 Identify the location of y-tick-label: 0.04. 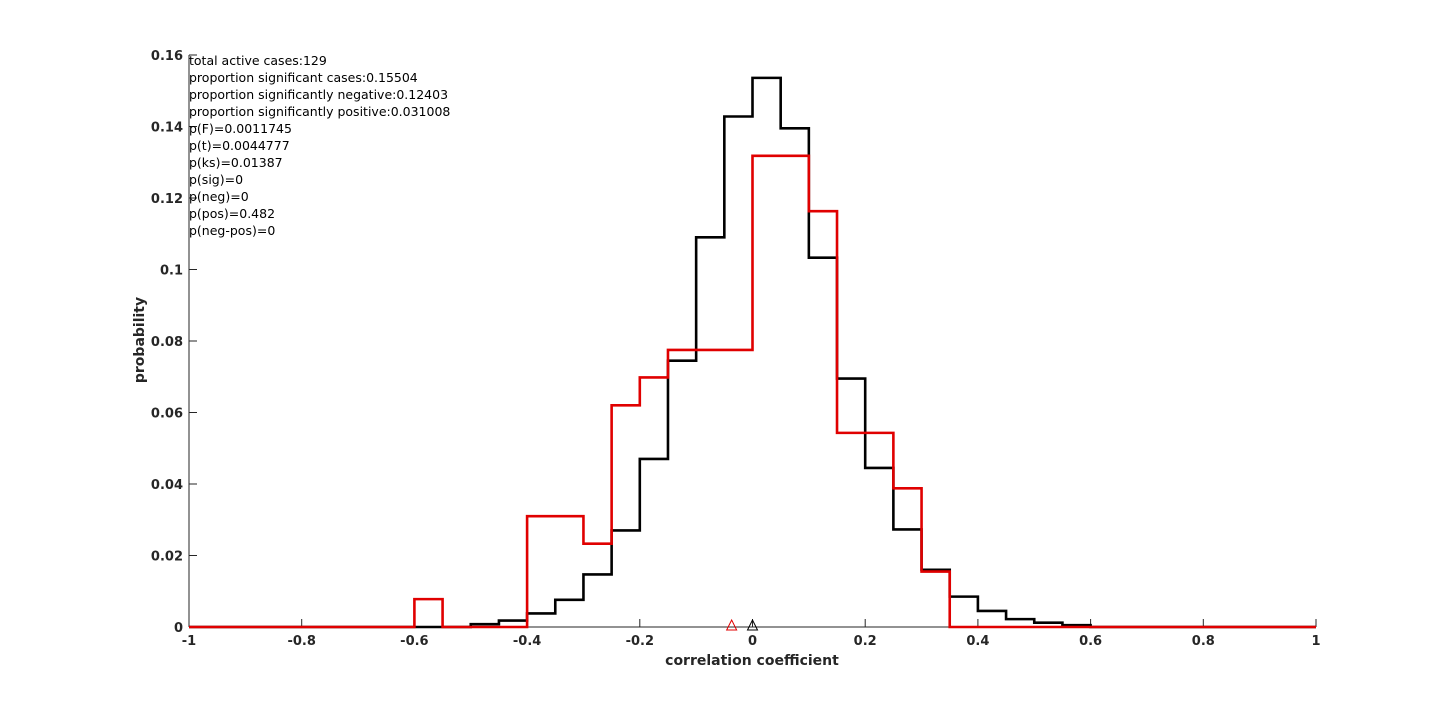
(167, 485).